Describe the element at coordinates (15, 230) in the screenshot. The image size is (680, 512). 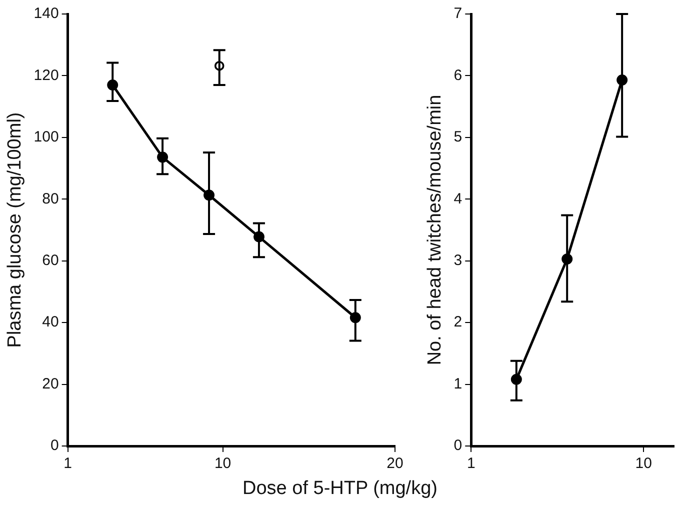
I see `y-axis-title: Plasma glucose (mg/100ml)` at that location.